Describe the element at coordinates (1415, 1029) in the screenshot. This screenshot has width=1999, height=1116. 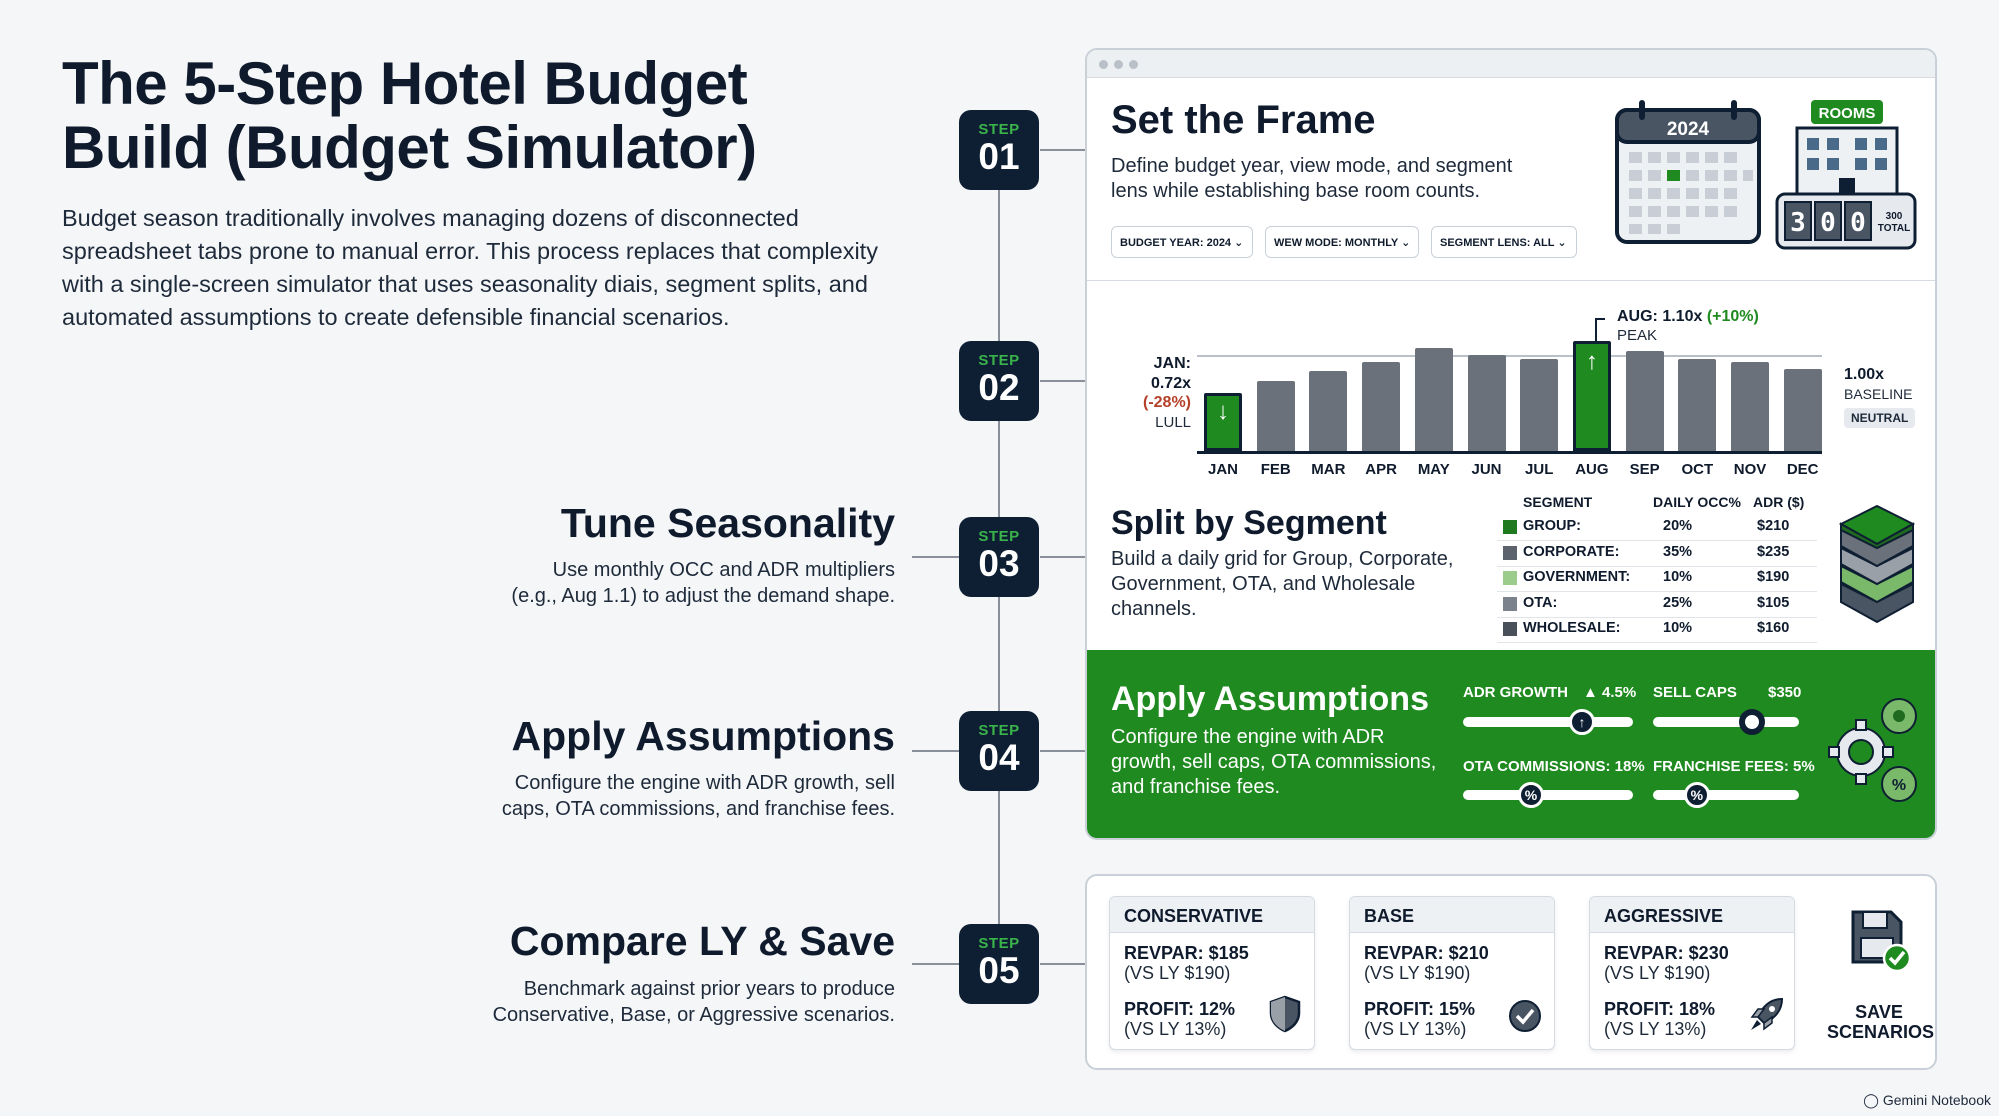
I see `scenario-profit-ly: (VS LY 13%)` at that location.